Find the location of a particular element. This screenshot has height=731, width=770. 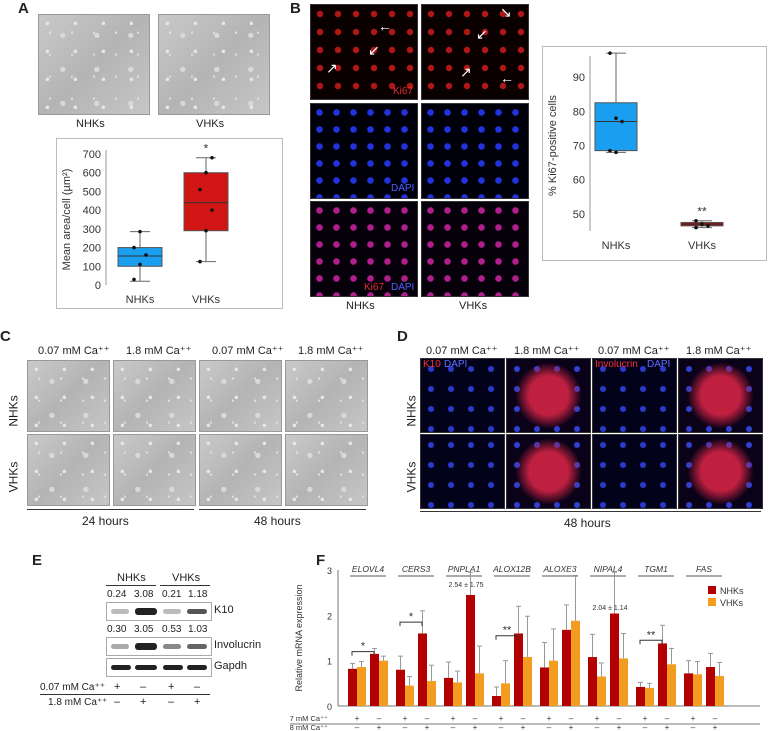

sign-e-2-4: + is located at coordinates (197, 702).